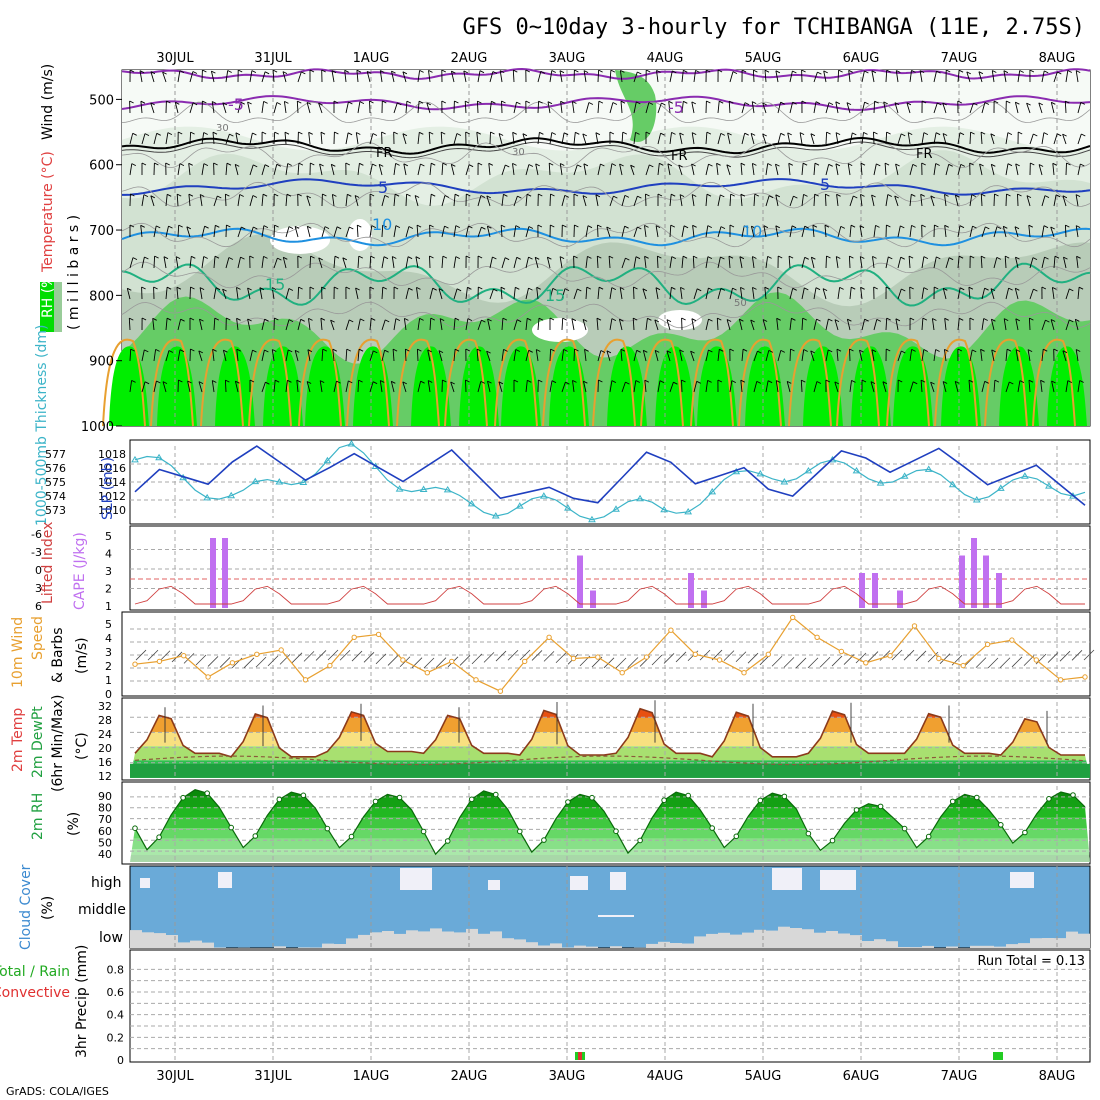 Image resolution: width=1100 pixels, height=1100 pixels. I want to click on cloud-axis-label: Cloud Cover, so click(26, 907).